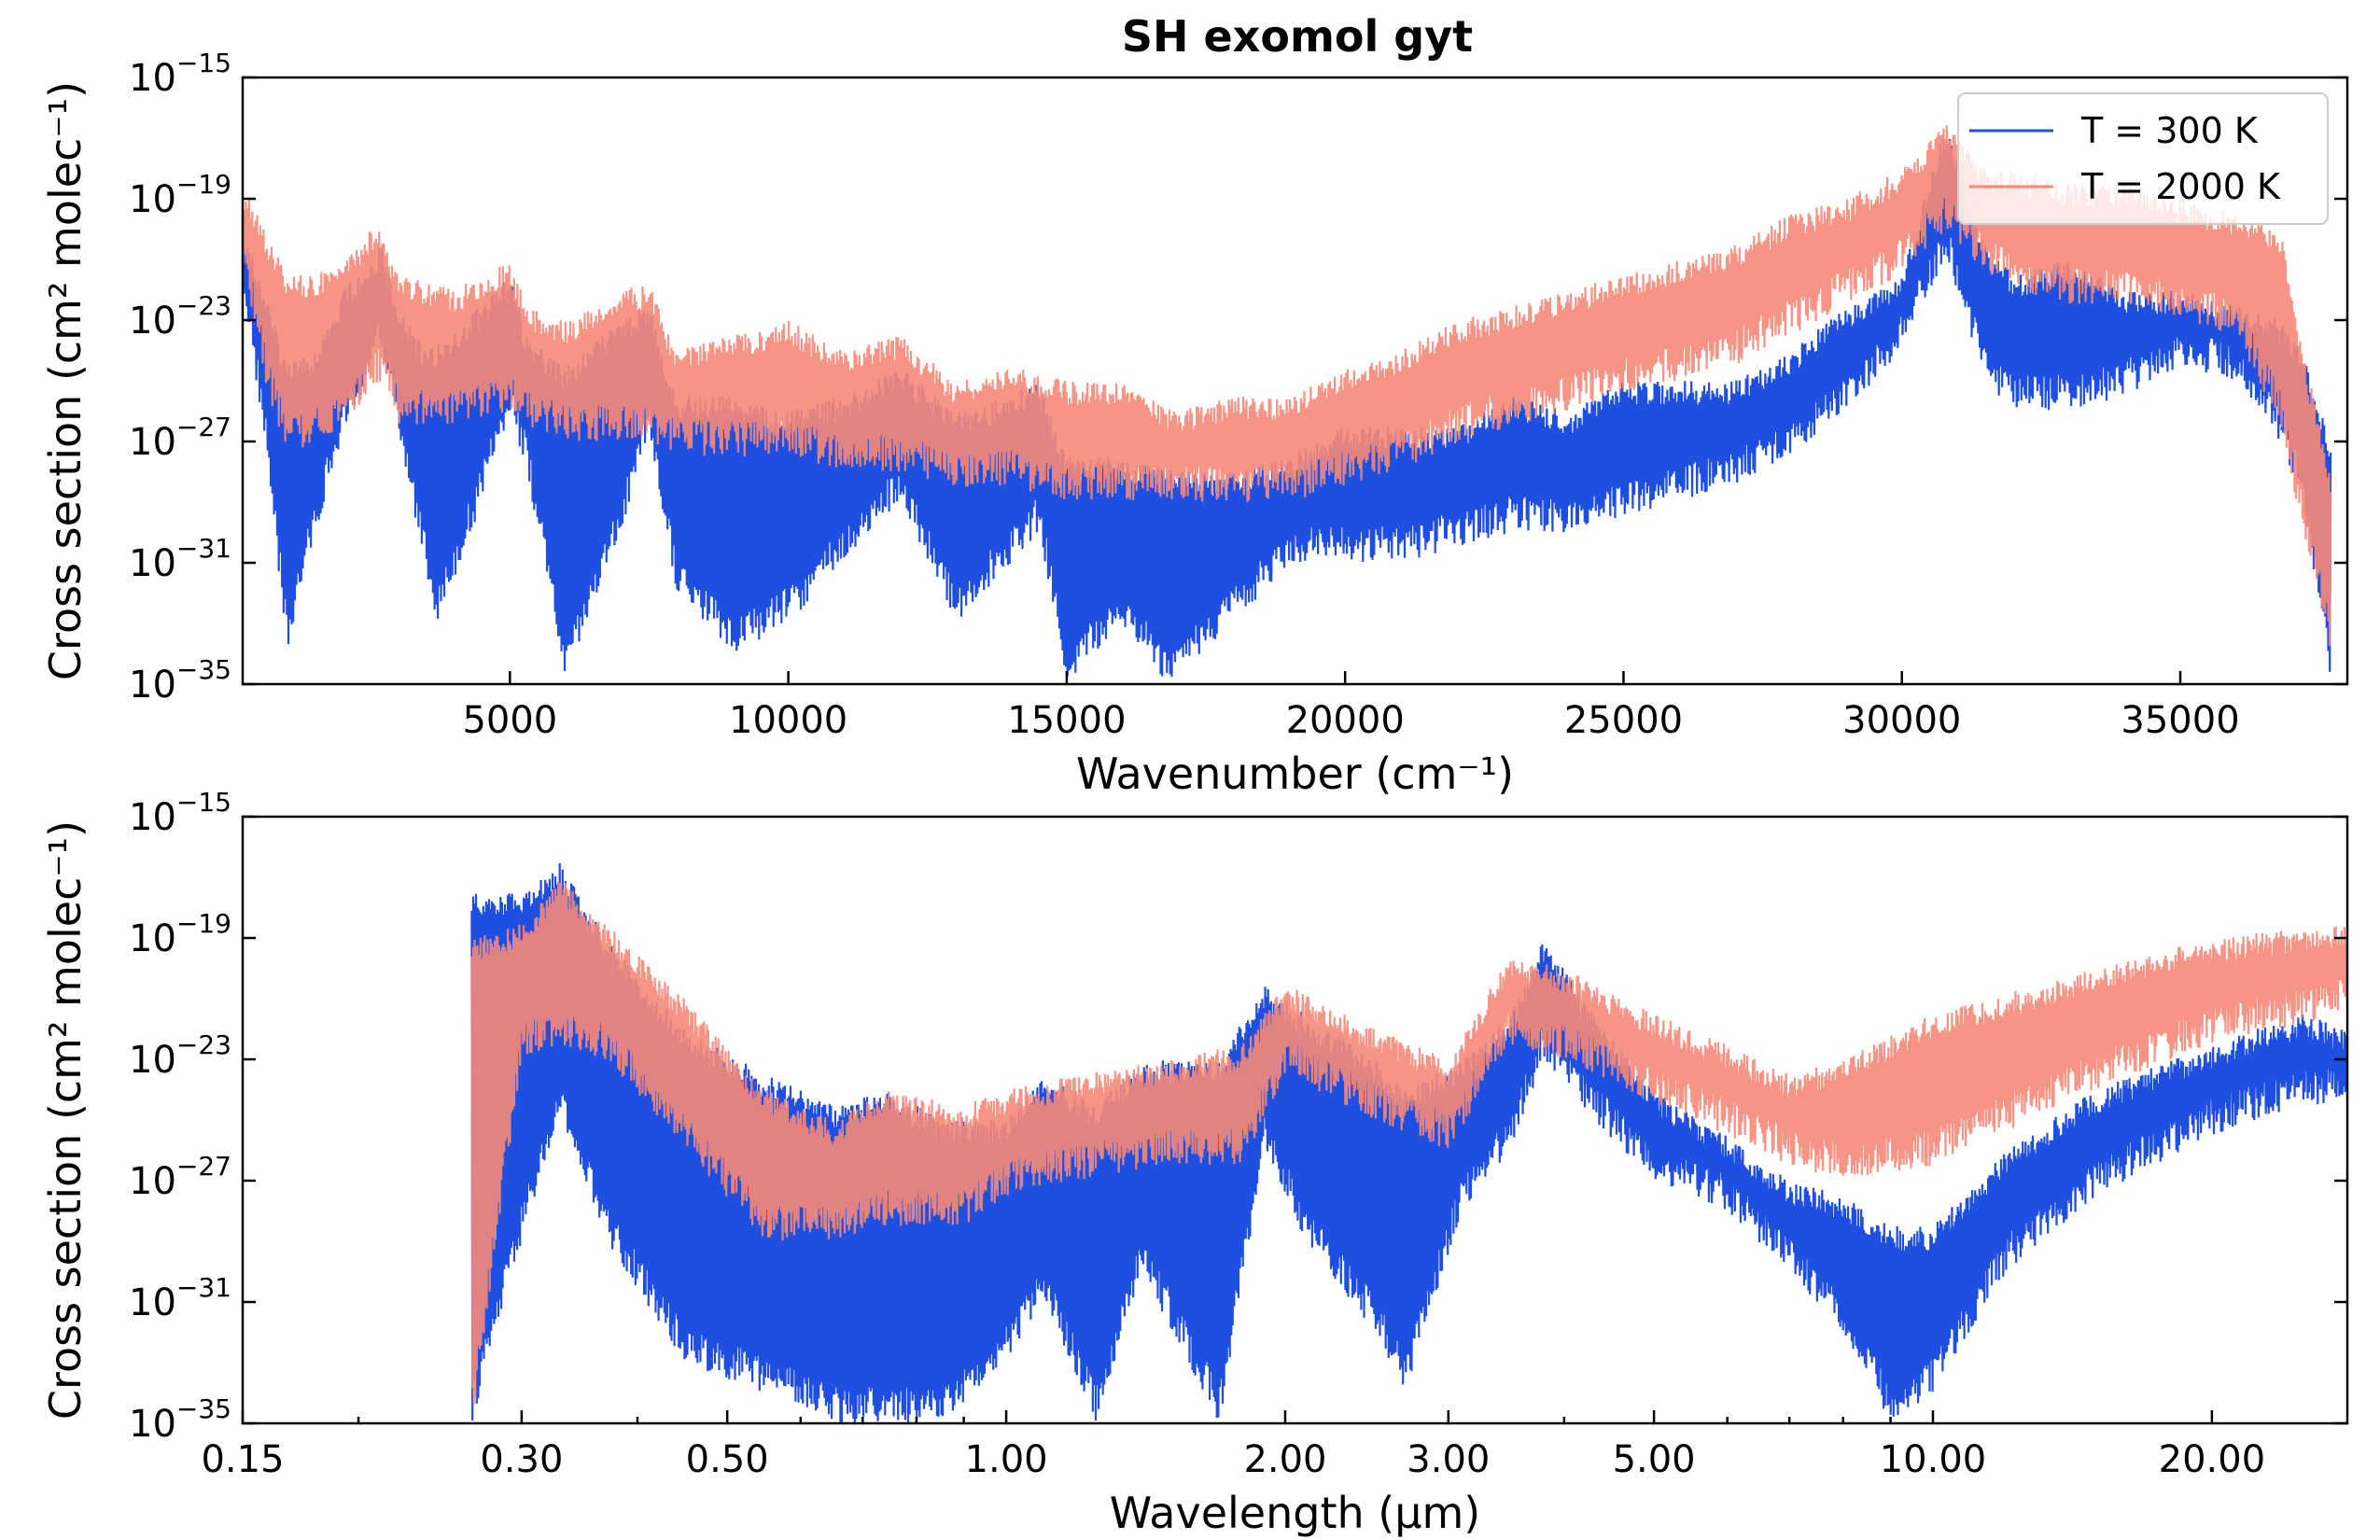 This screenshot has height=1540, width=2380. I want to click on legend-box, so click(2143, 158).